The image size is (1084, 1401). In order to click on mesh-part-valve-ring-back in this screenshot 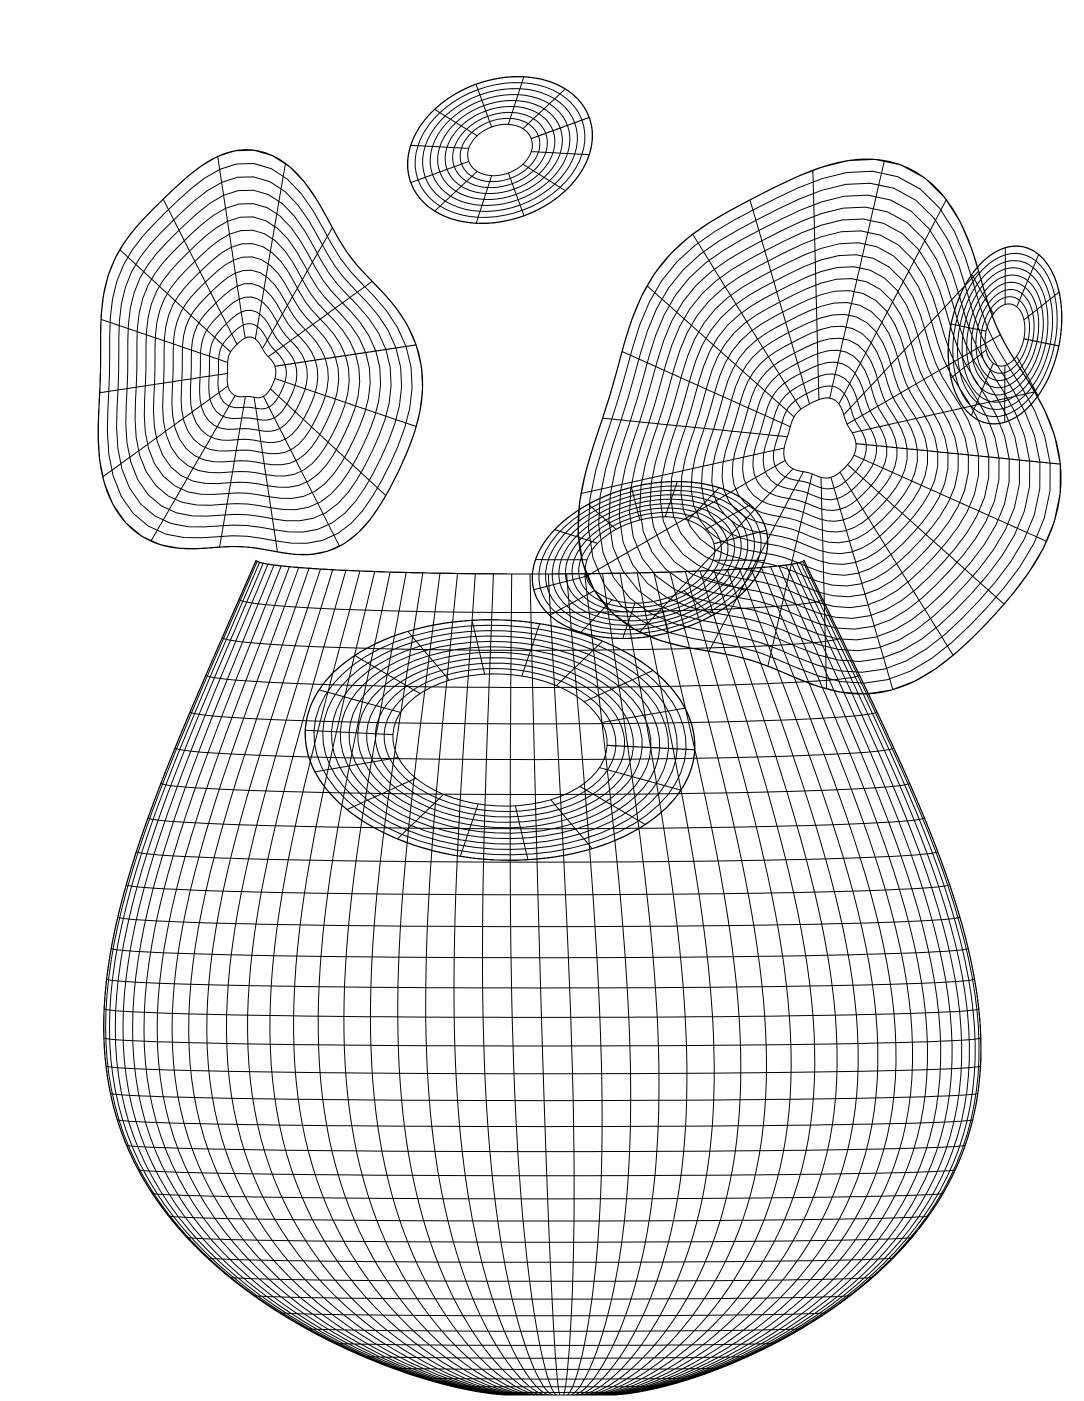, I will do `click(650, 560)`.